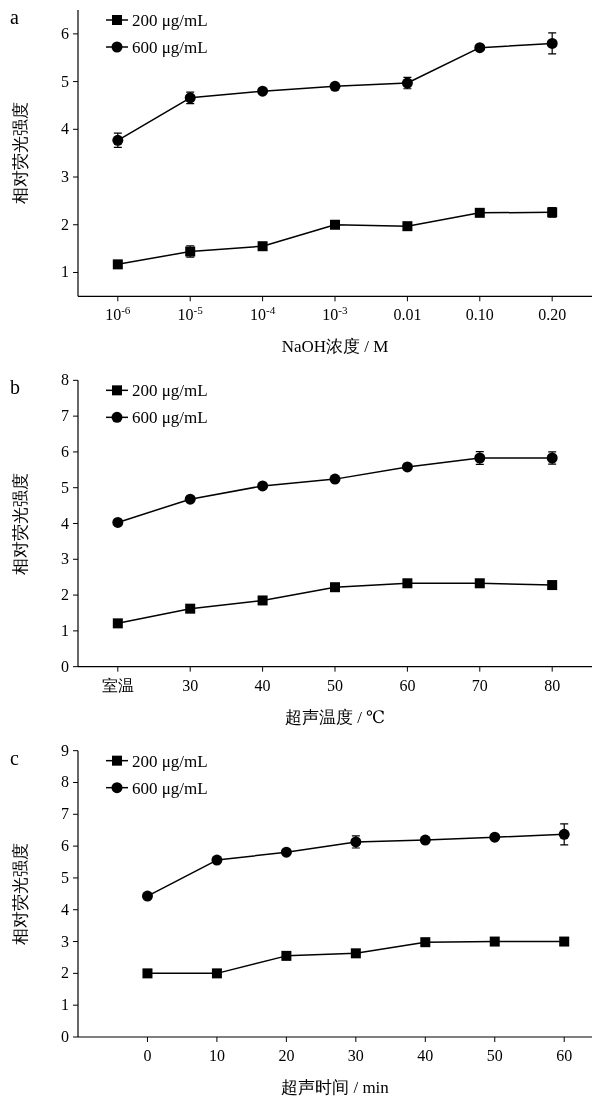  I want to click on x-tick-label: 10$^{-6}$, so click(118, 314).